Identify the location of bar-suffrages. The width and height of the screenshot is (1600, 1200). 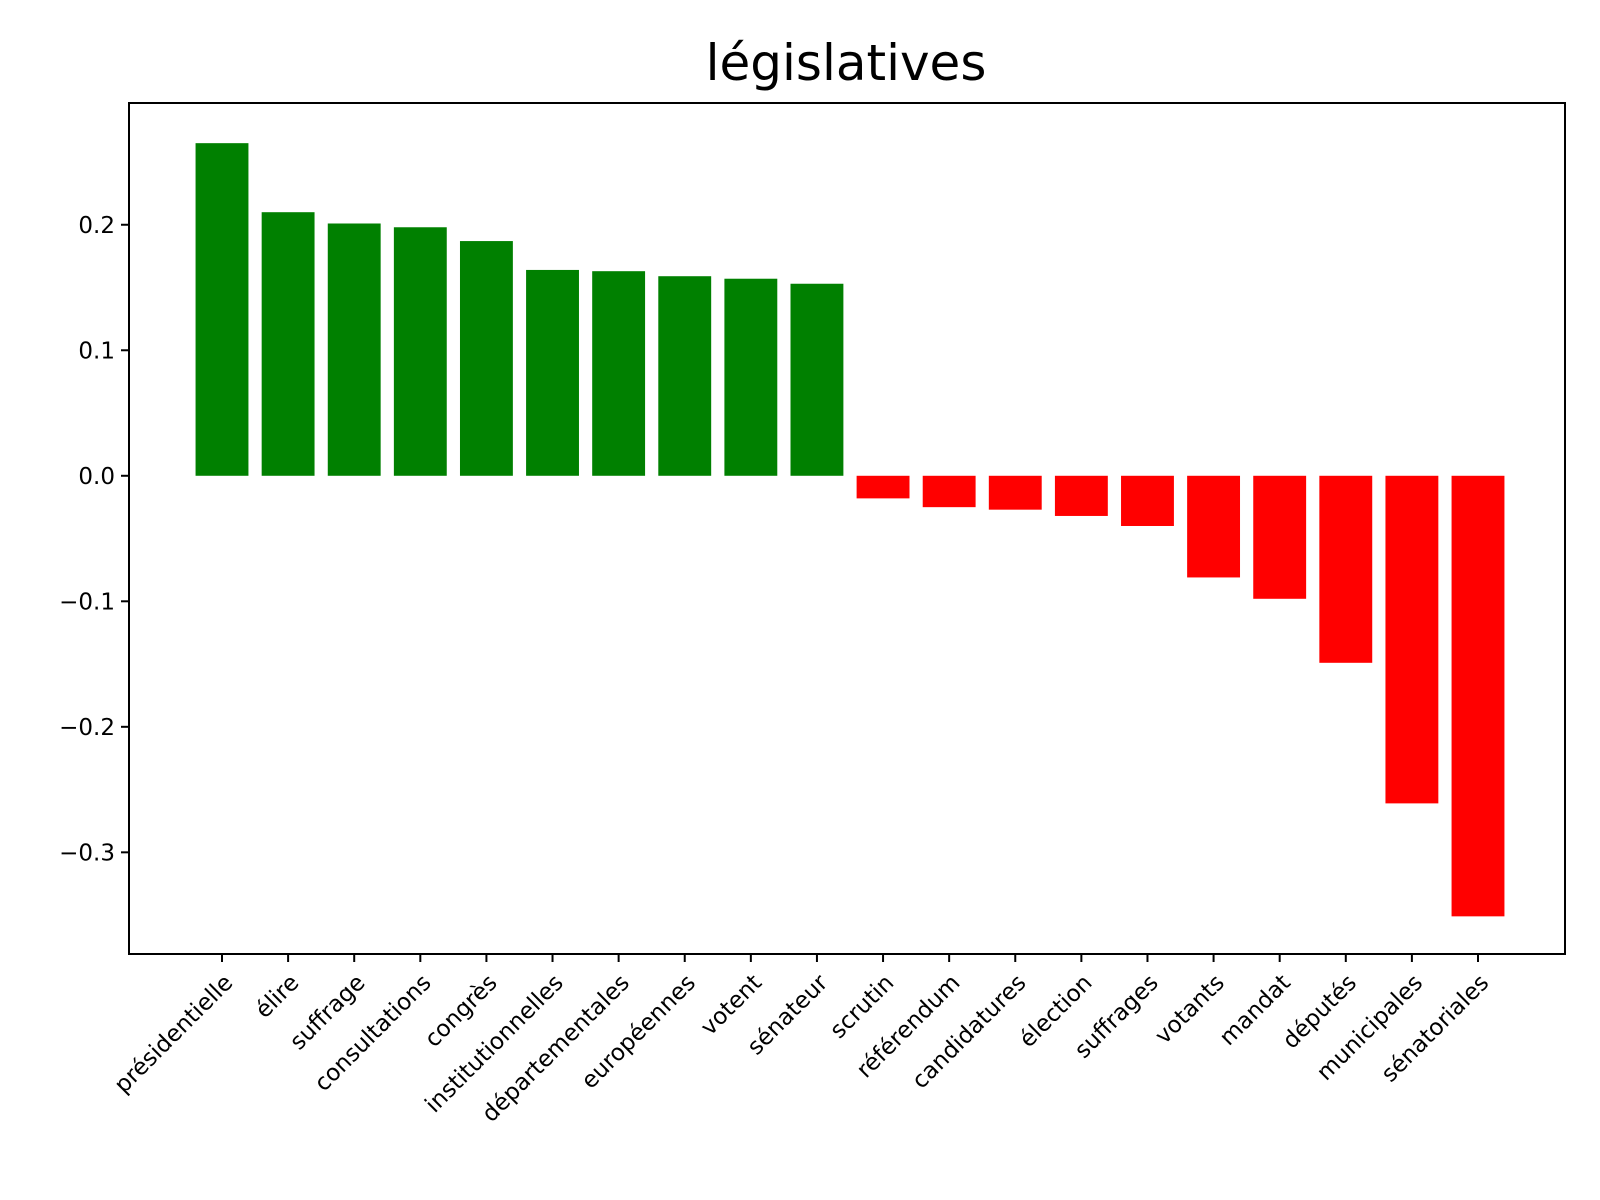
(1147, 500).